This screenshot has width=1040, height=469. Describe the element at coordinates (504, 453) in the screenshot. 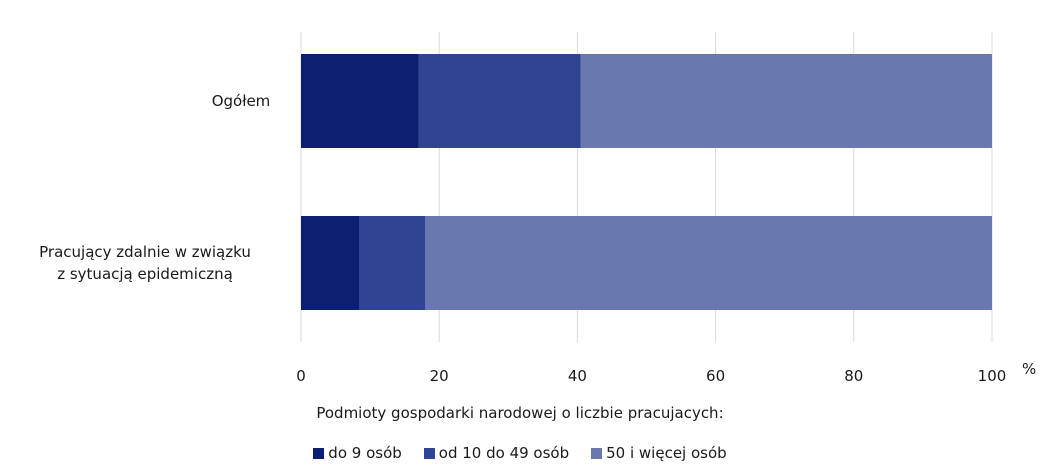

I see `legend-label: od 10 do 49 osób` at that location.